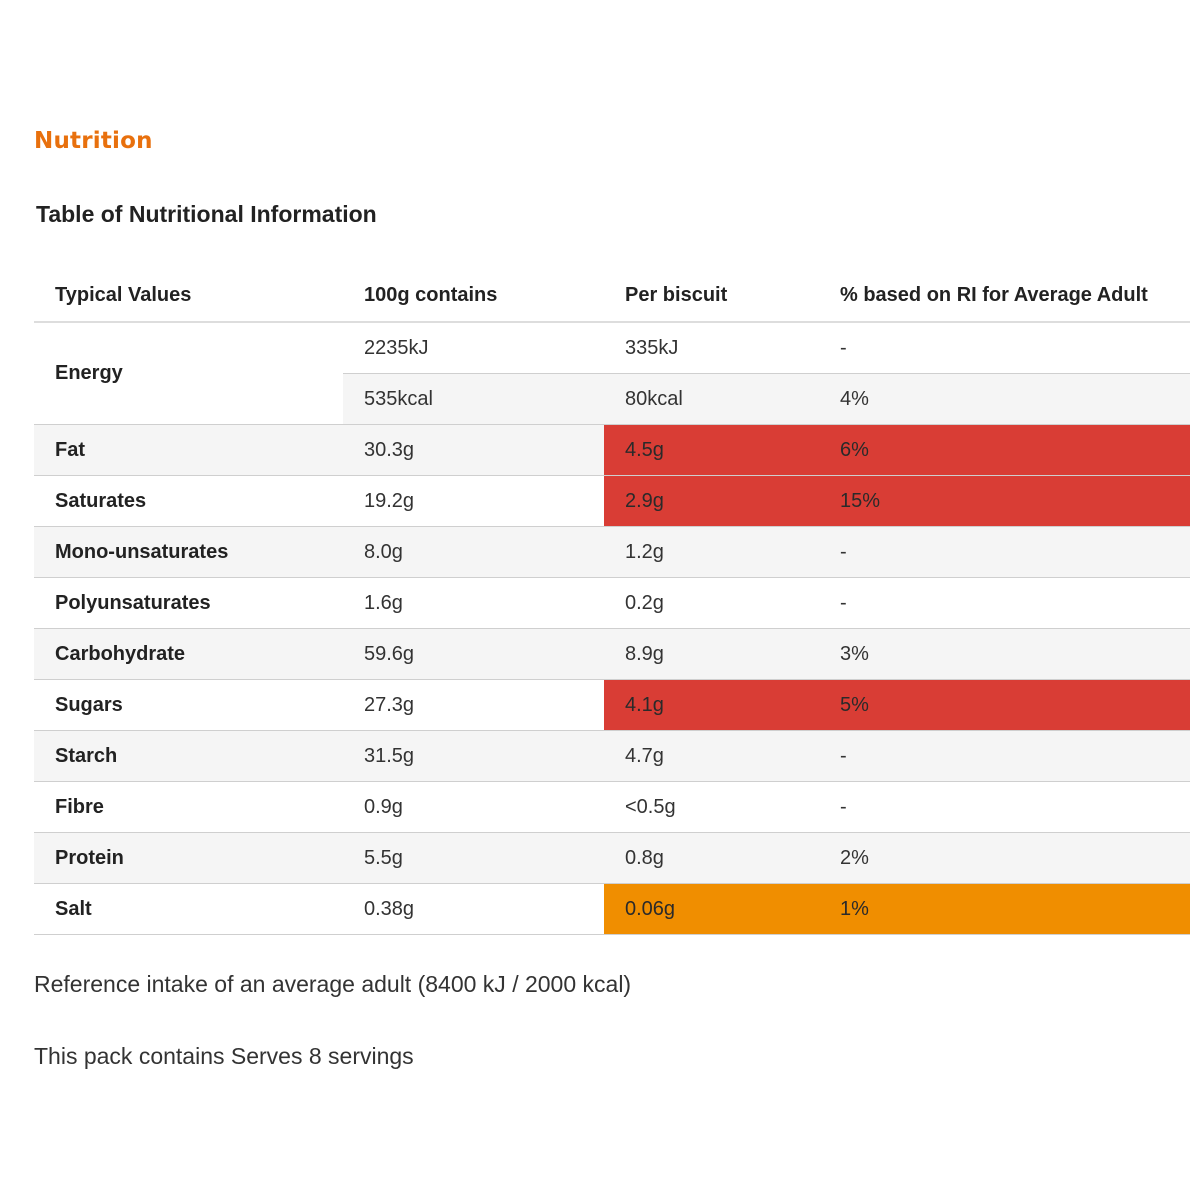  I want to click on header-typical-values: Typical Values, so click(188, 296).